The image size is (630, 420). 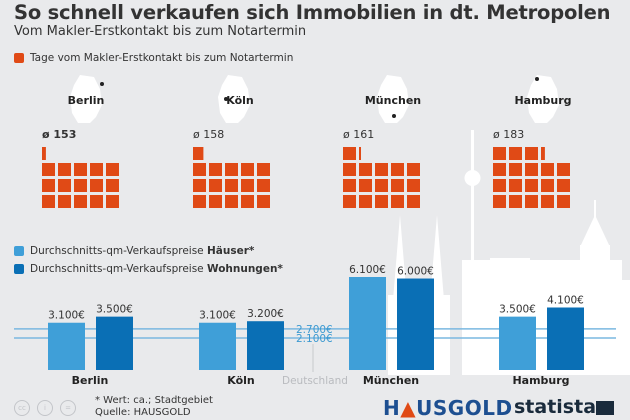 I want to click on pictogram-berlin: ø 153, so click(x=80, y=168).